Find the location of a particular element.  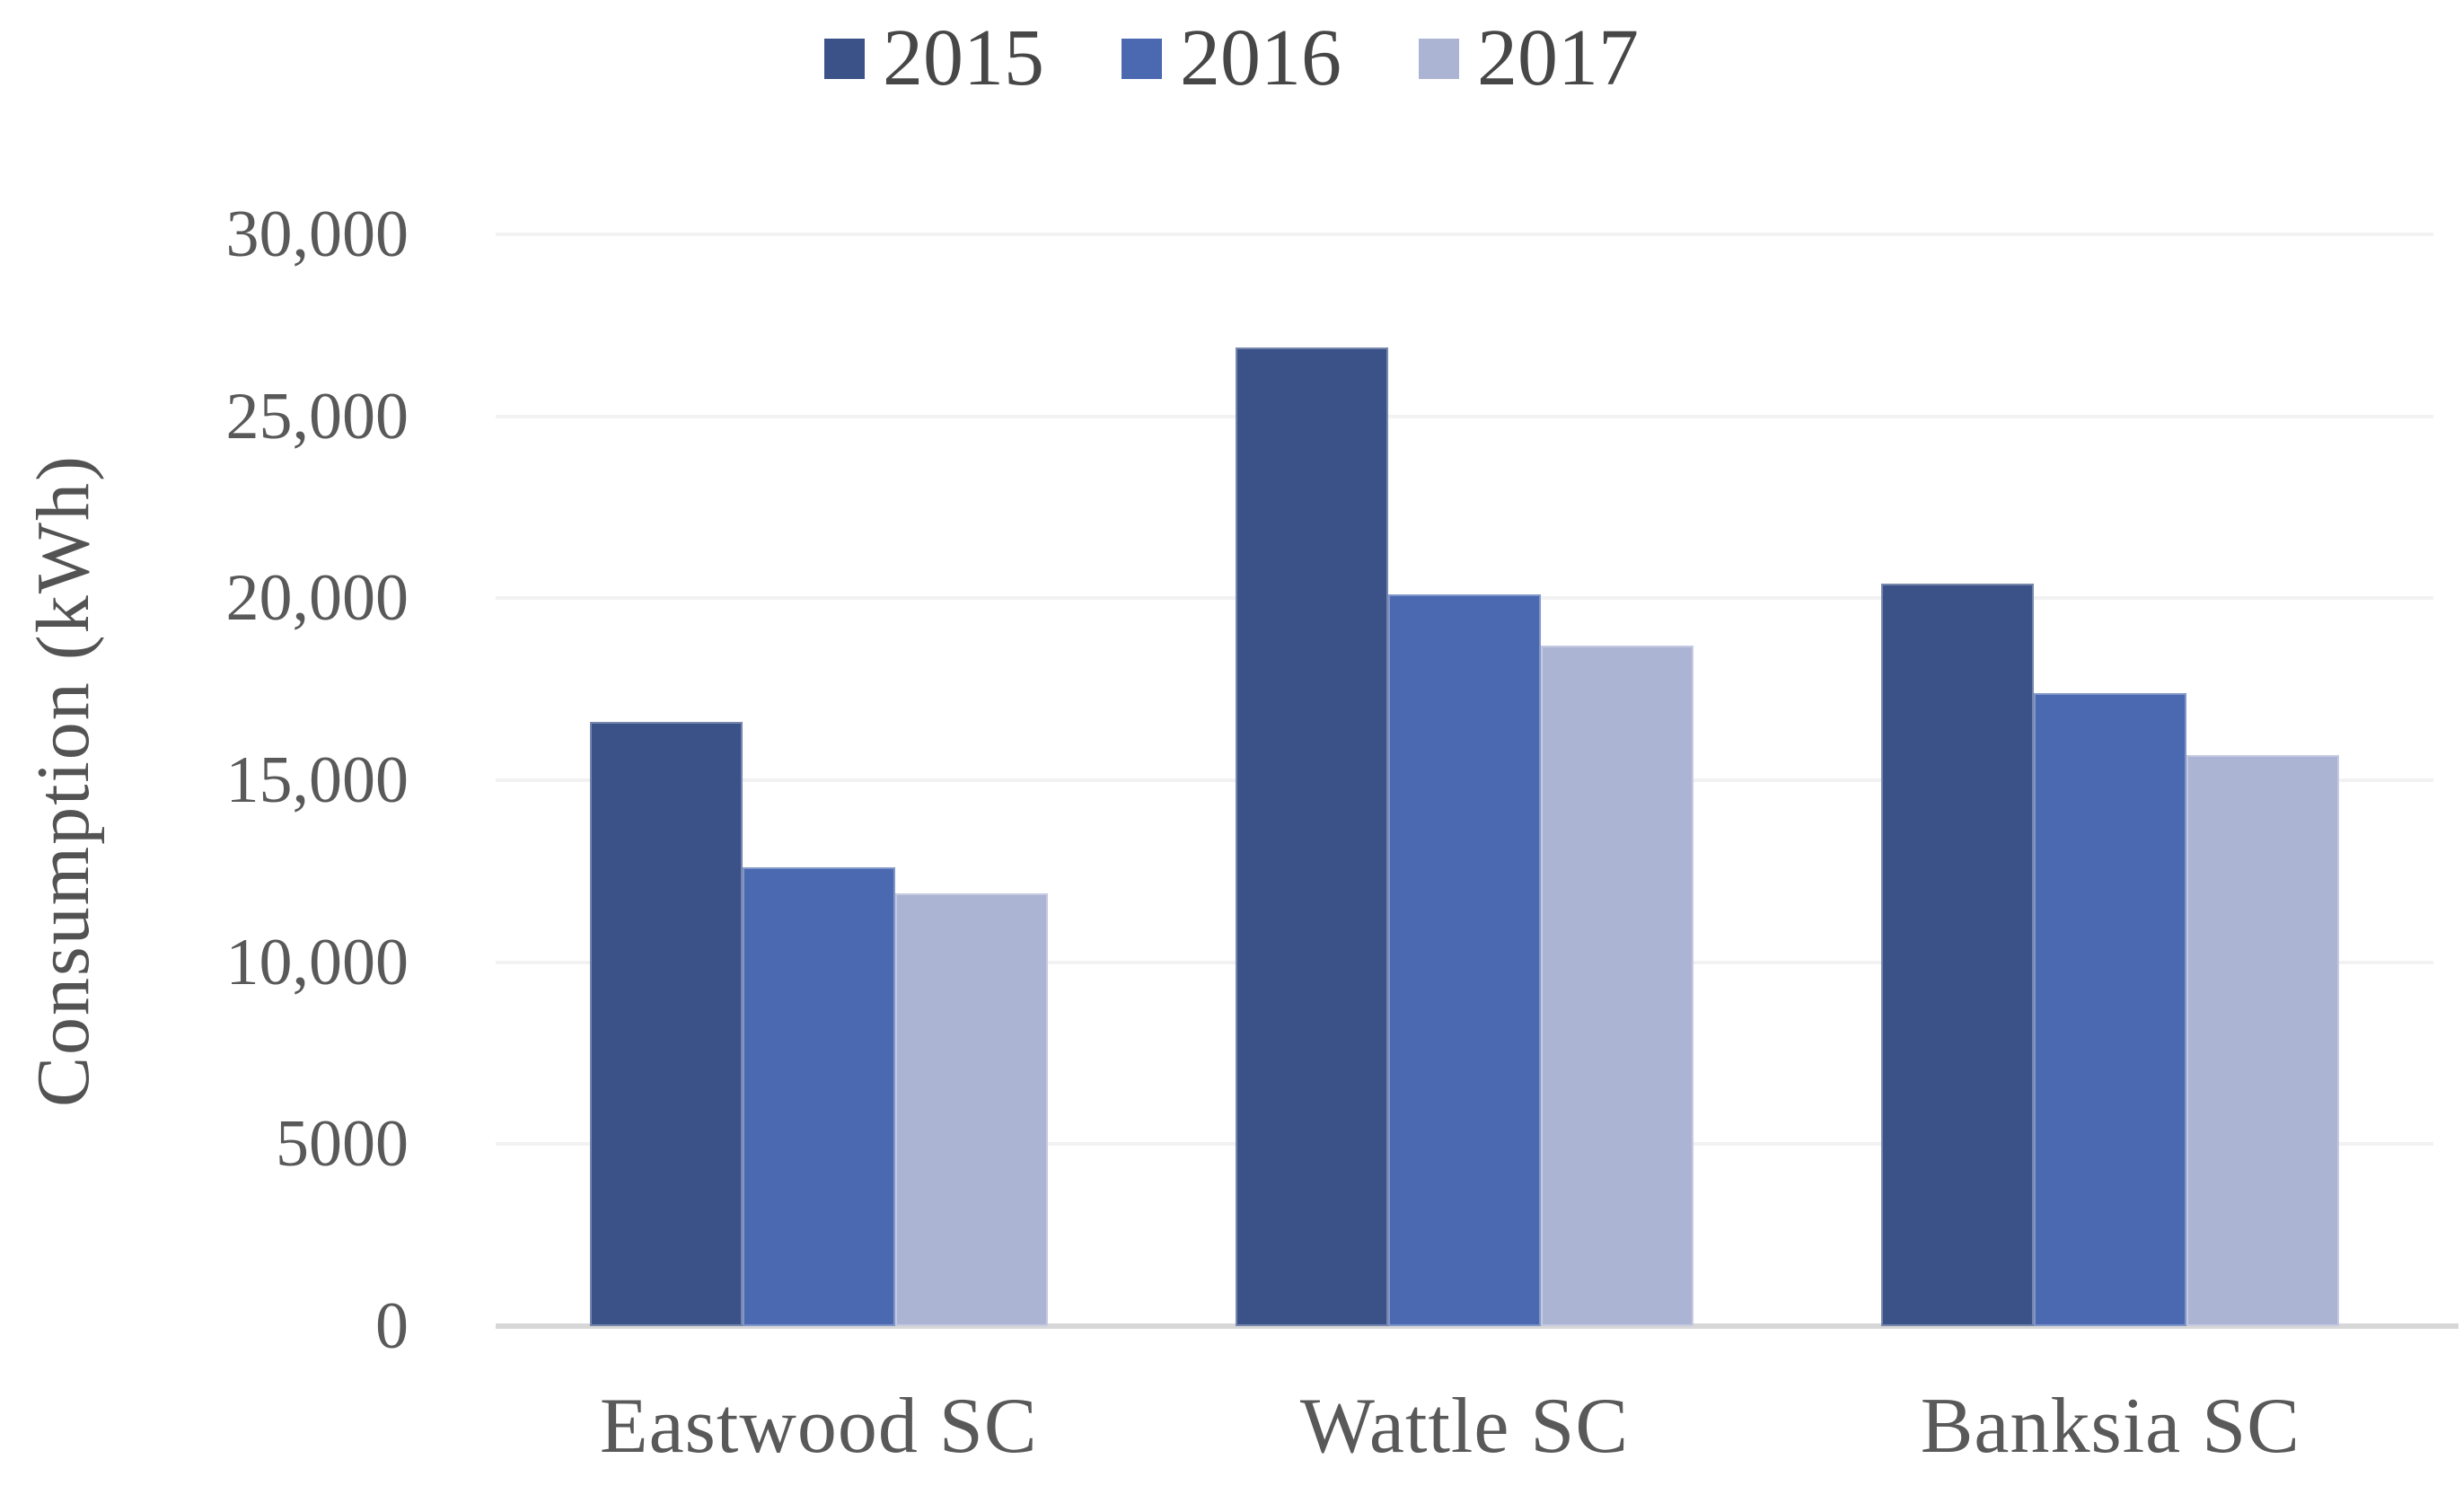

y-tick-label: 20,000 is located at coordinates (317, 598).